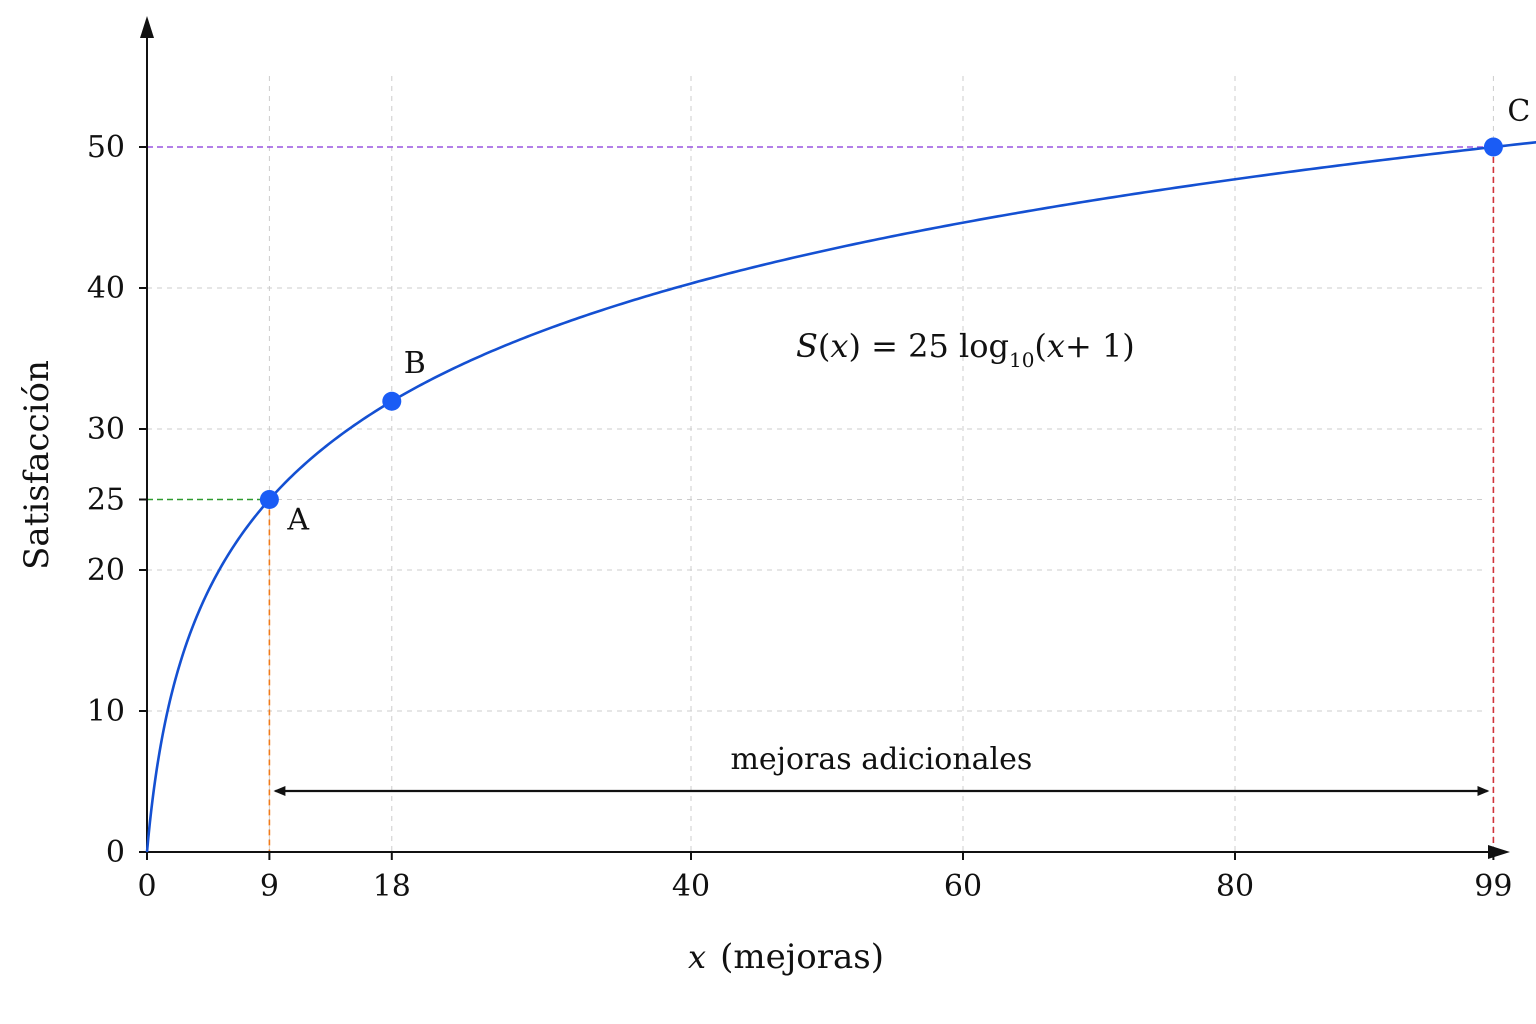  What do you see at coordinates (1040, 346) in the screenshot?
I see `formula-paren-open-2: (` at bounding box center [1040, 346].